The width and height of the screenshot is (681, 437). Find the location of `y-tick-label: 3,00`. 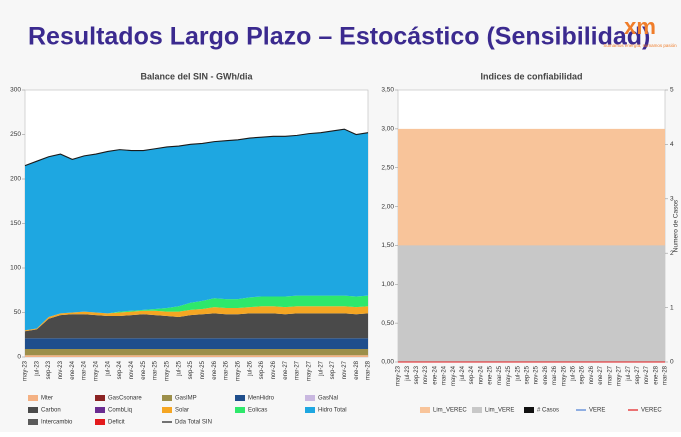

y-tick-label: 3,00 is located at coordinates (387, 129).